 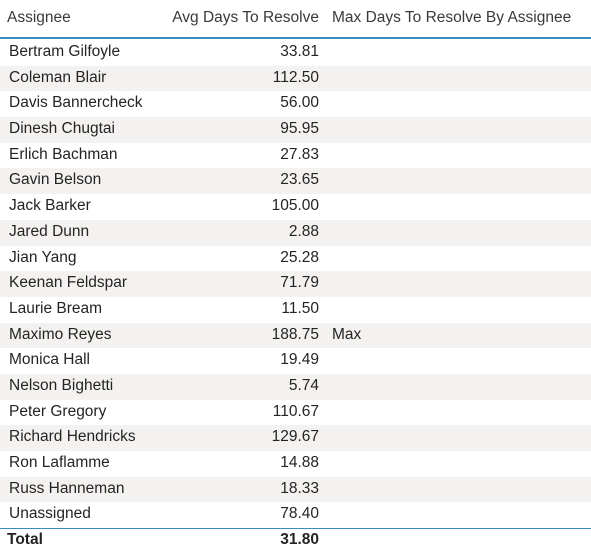 What do you see at coordinates (299, 360) in the screenshot?
I see `avg-days-cell: 19.49` at bounding box center [299, 360].